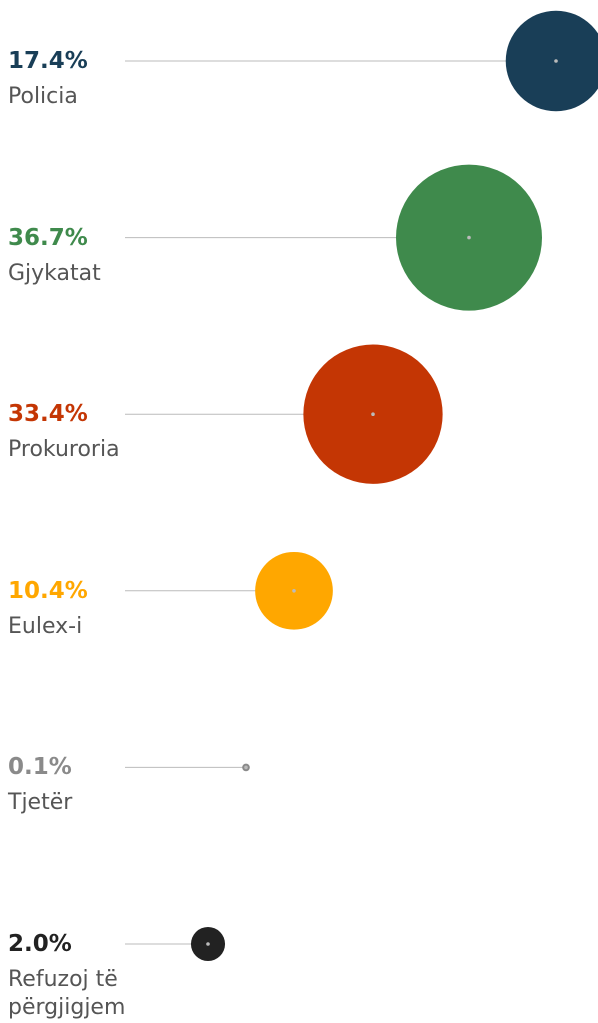  I want to click on bubble, so click(551, 61).